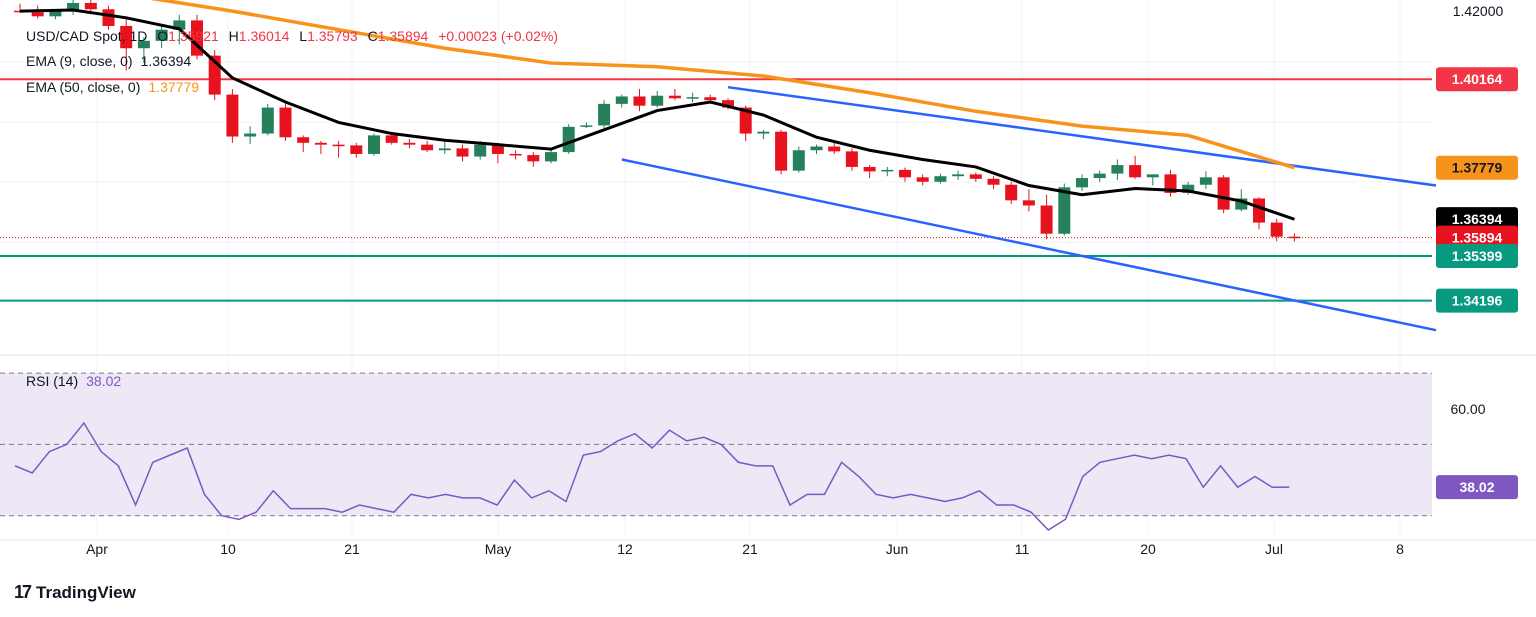 The height and width of the screenshot is (617, 1536). I want to click on tradingview-logo: 17 TradingView, so click(75, 592).